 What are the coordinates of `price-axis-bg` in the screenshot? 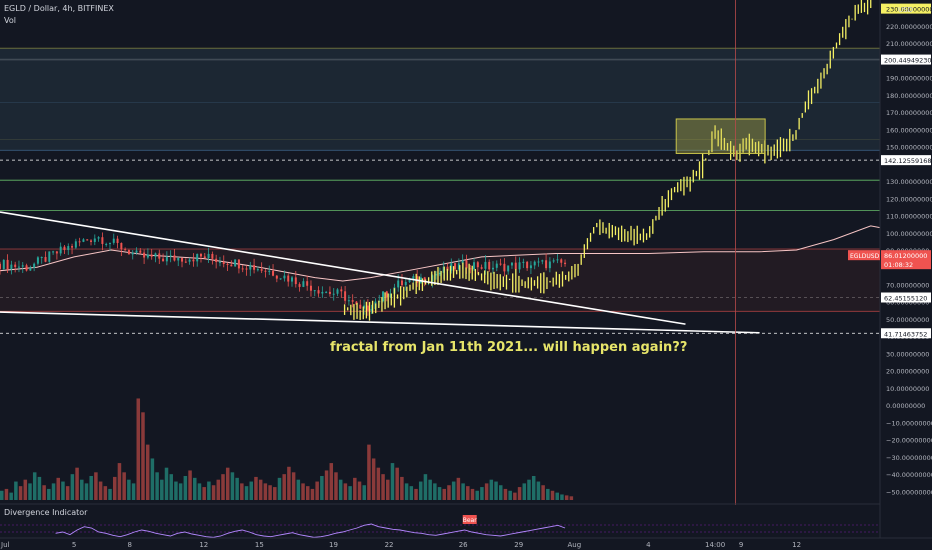 It's located at (906, 275).